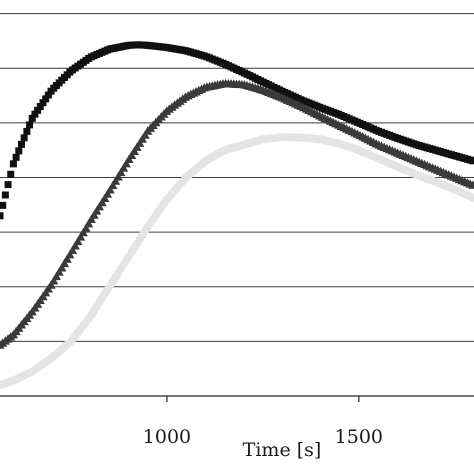 This screenshot has width=474, height=474. What do you see at coordinates (359, 437) in the screenshot?
I see `x-tick-label: 1500` at bounding box center [359, 437].